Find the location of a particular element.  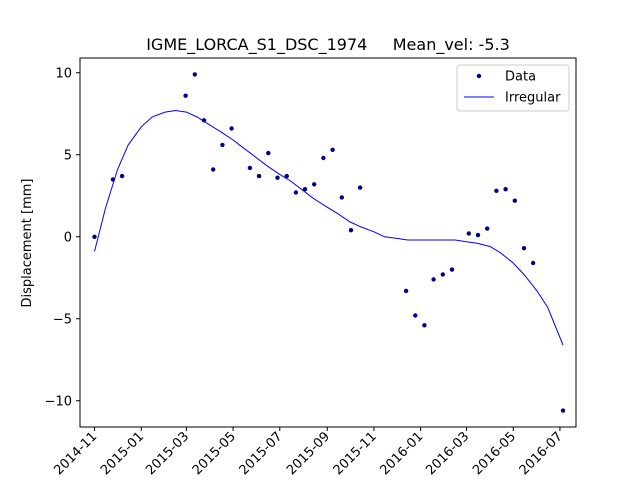

legend-label: Irregular is located at coordinates (533, 98).